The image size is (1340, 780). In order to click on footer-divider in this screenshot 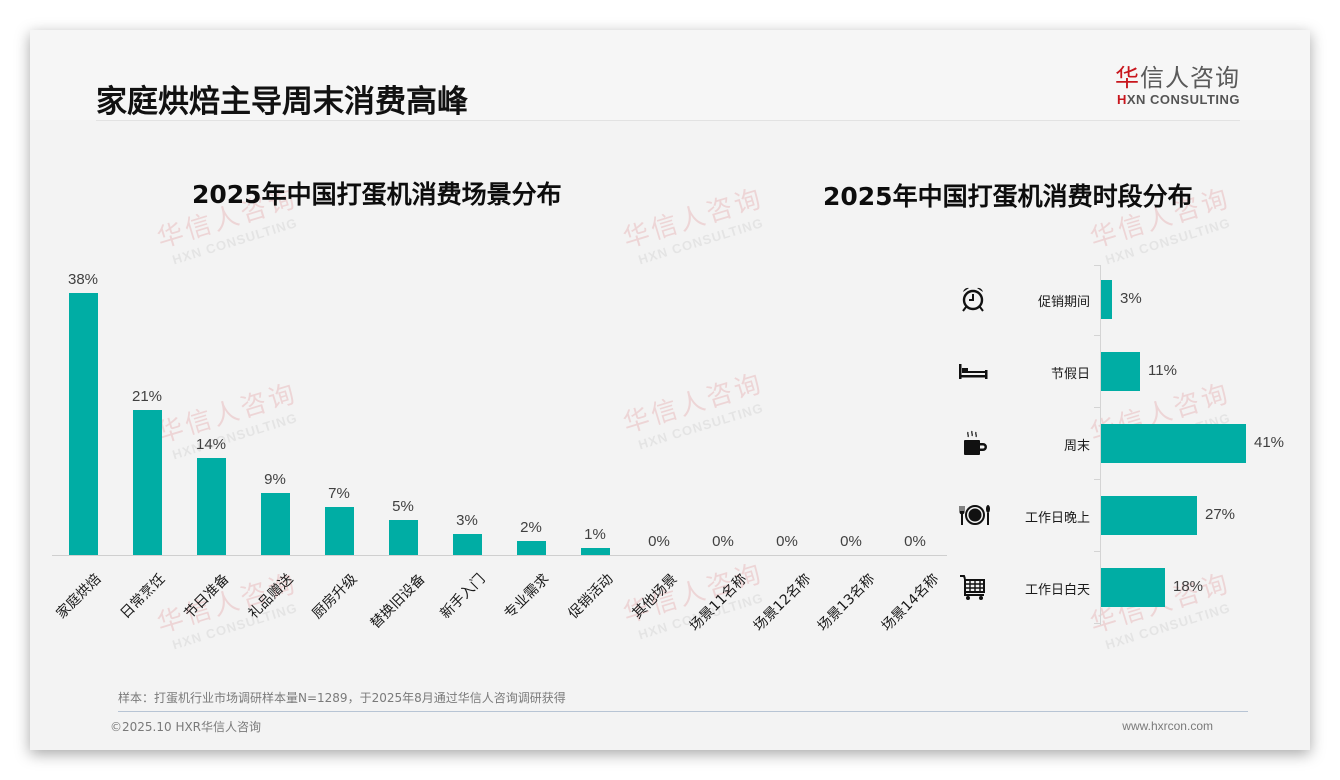, I will do `click(683, 711)`.